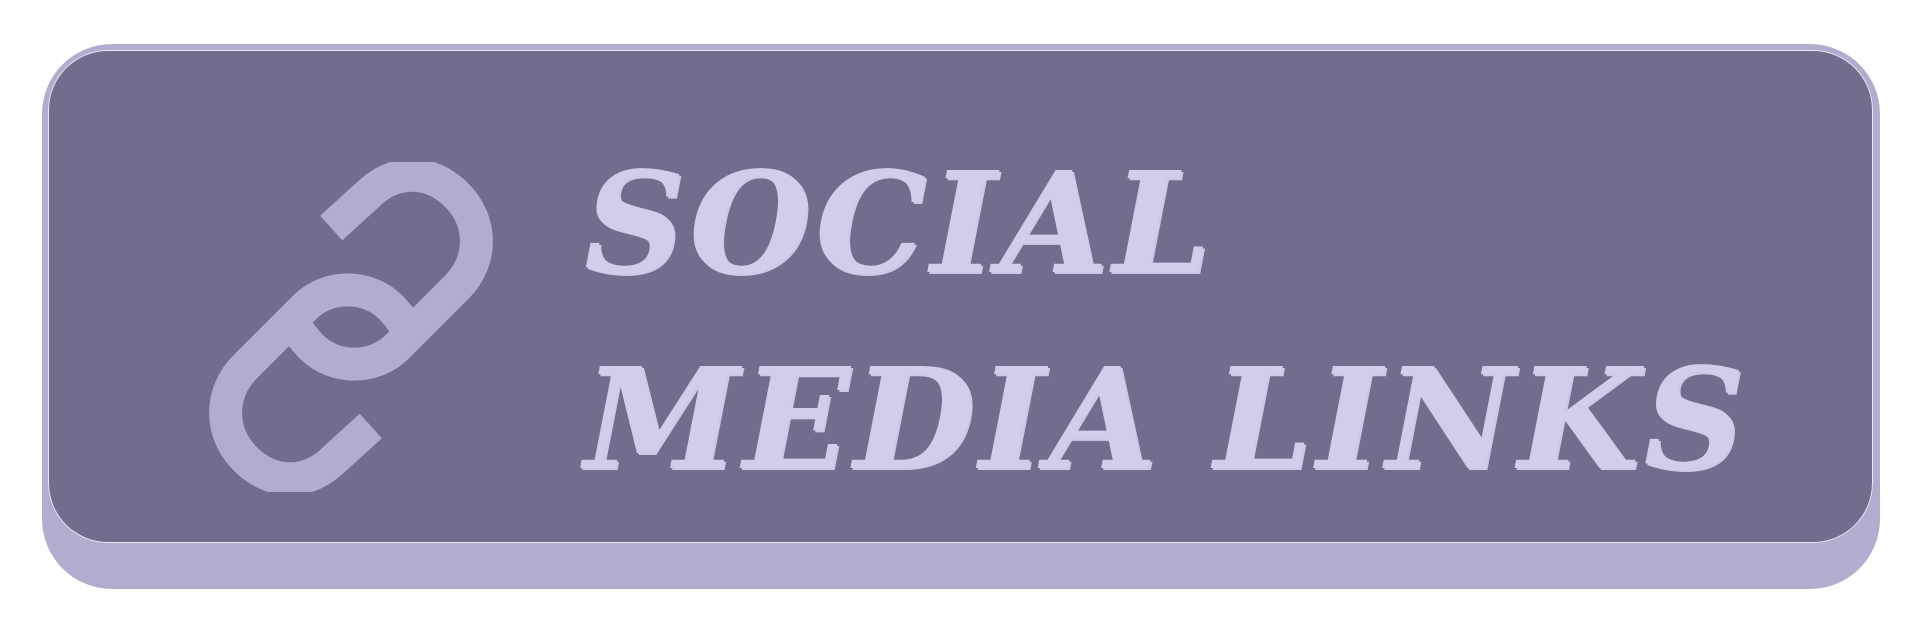  I want to click on button-label-line-1: SOCIAL, so click(900, 224).